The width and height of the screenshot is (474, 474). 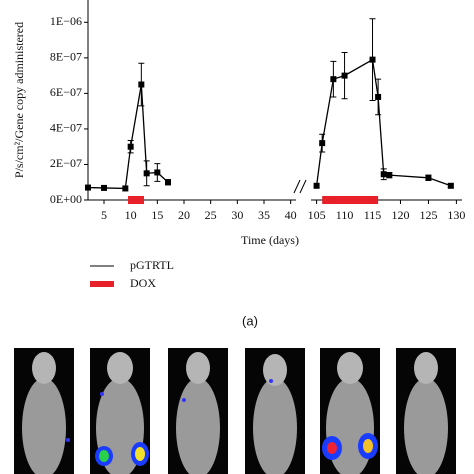 I want to click on x-tick-label: 105, so click(x=317, y=215).